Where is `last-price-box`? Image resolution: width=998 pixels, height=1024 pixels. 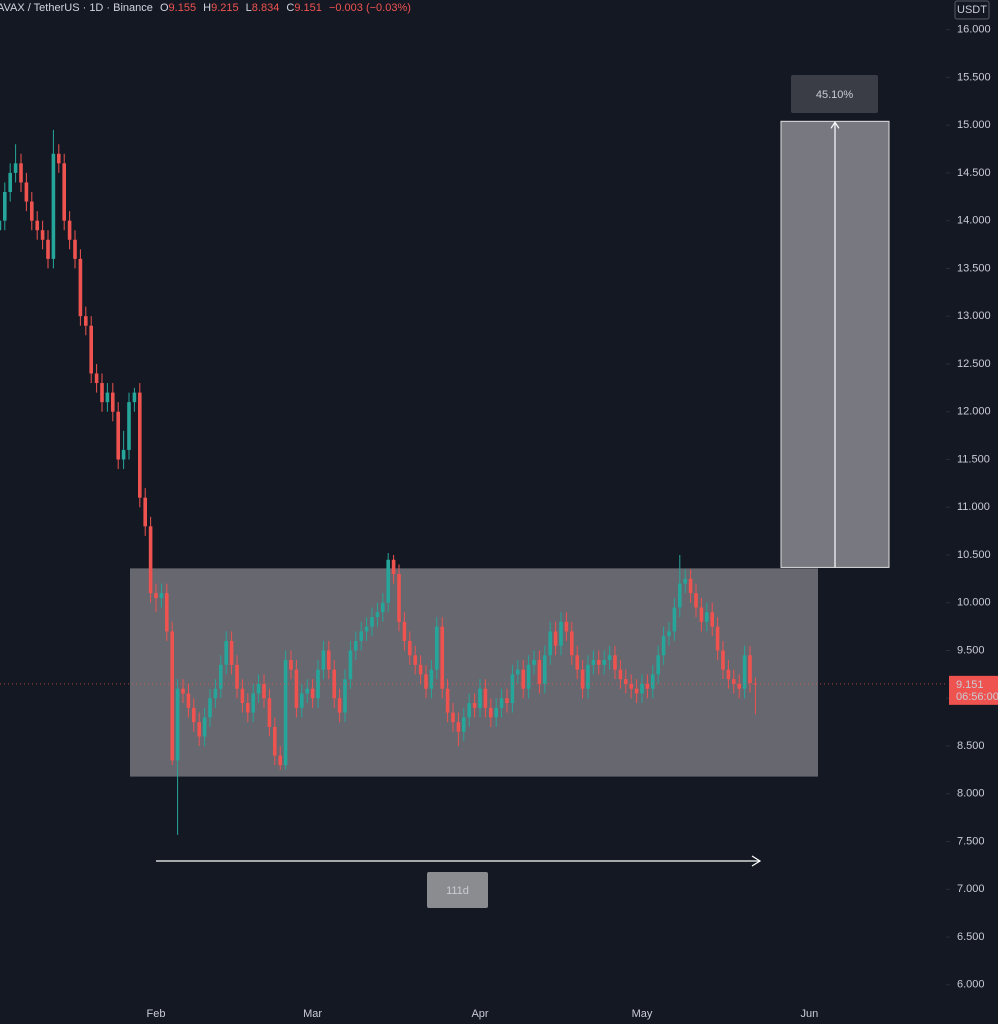
last-price-box is located at coordinates (973, 690).